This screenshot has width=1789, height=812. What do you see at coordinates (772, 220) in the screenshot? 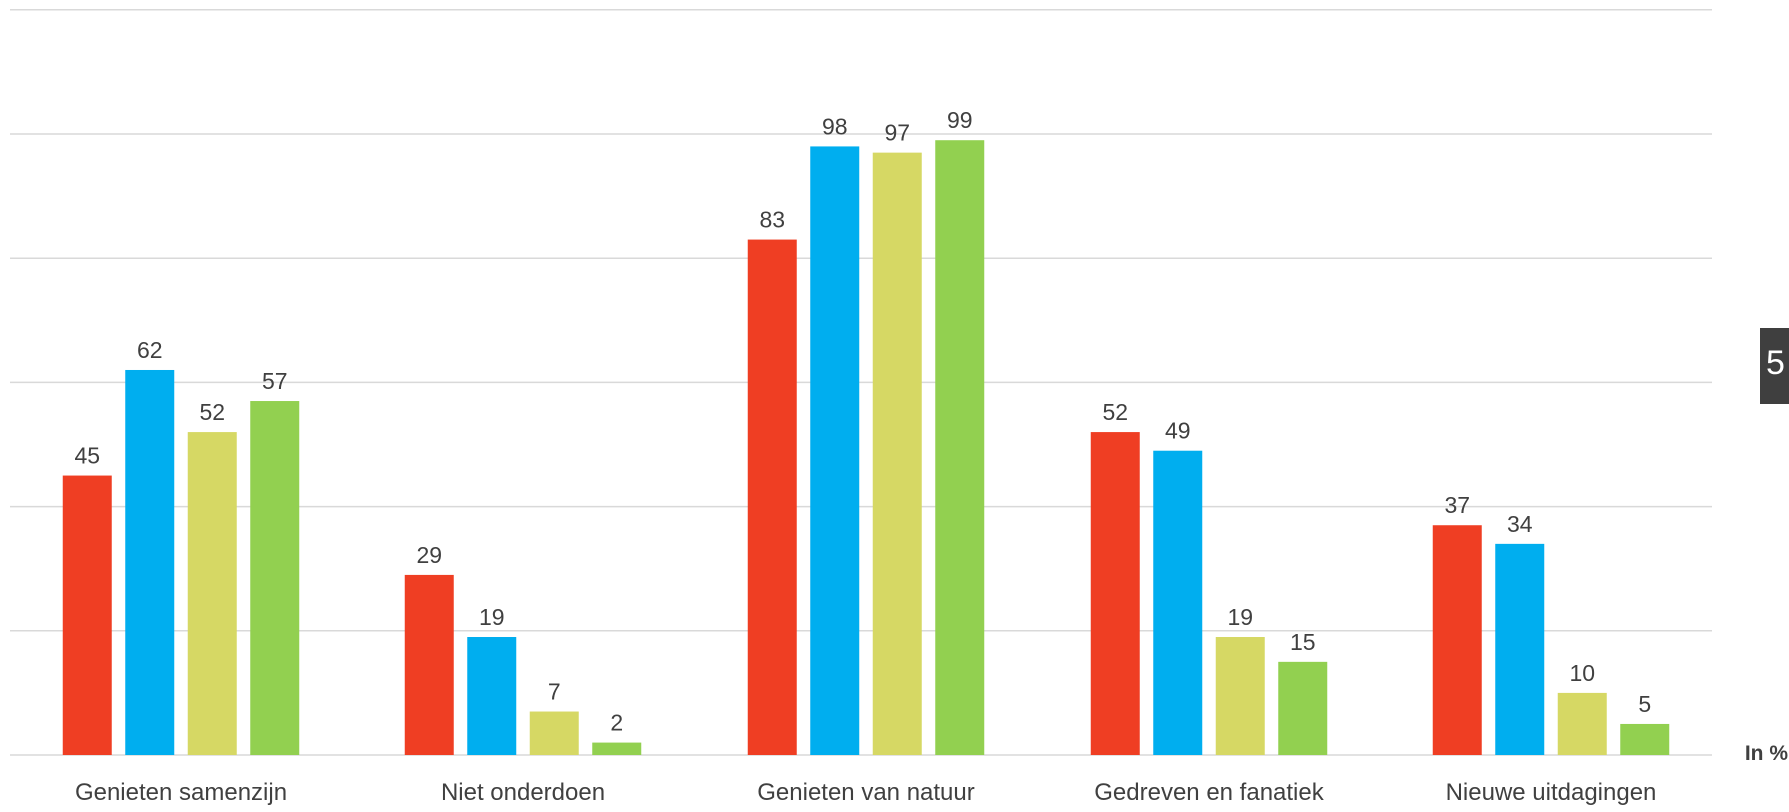
I see `data-label: 83` at bounding box center [772, 220].